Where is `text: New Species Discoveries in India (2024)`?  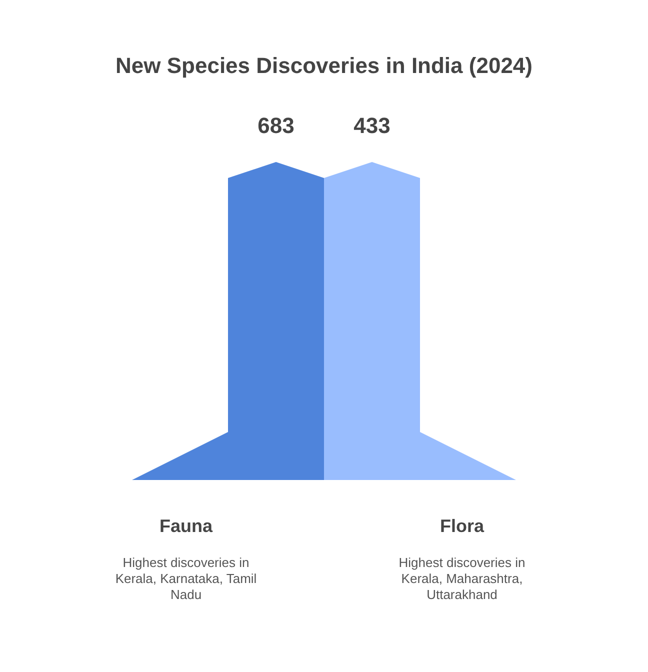 text: New Species Discoveries in India (2024) is located at coordinates (324, 65).